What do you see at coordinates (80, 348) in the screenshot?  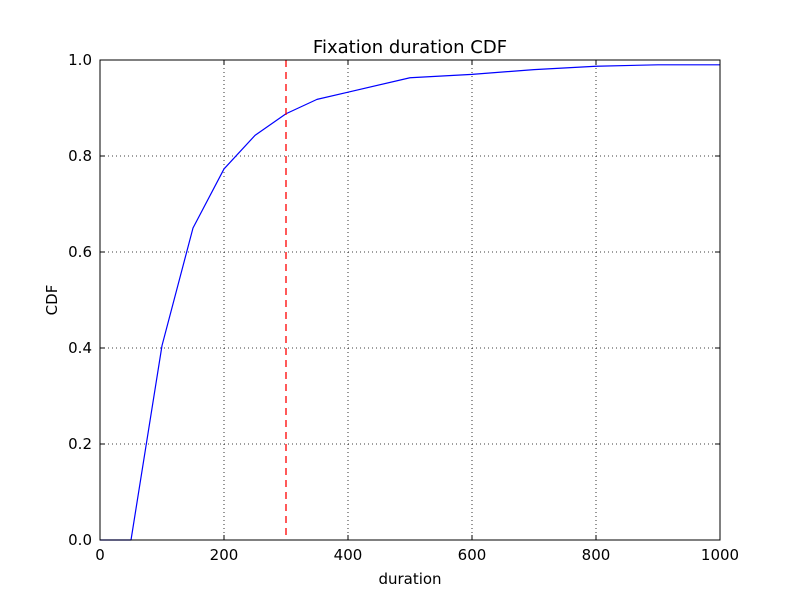 I see `y-tick-label: 0.4` at bounding box center [80, 348].